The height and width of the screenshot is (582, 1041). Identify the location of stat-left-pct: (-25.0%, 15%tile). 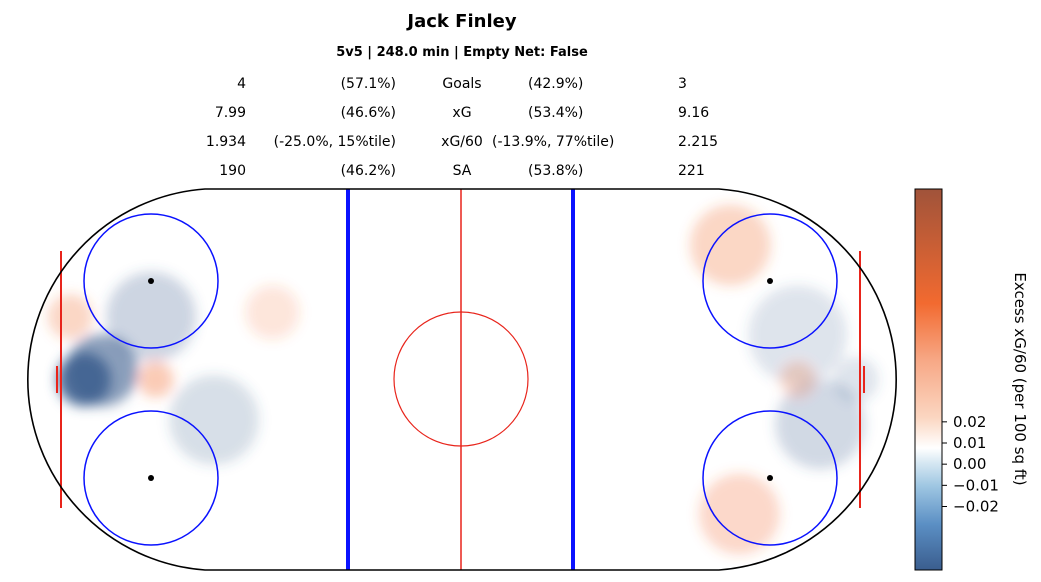
(335, 142).